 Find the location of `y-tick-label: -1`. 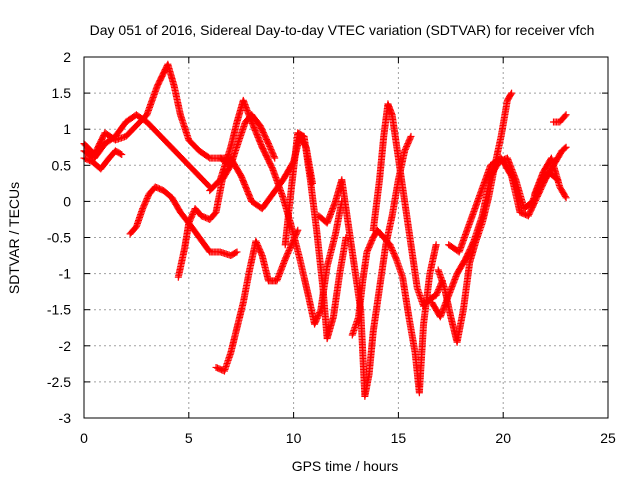

y-tick-label: -1 is located at coordinates (65, 274).